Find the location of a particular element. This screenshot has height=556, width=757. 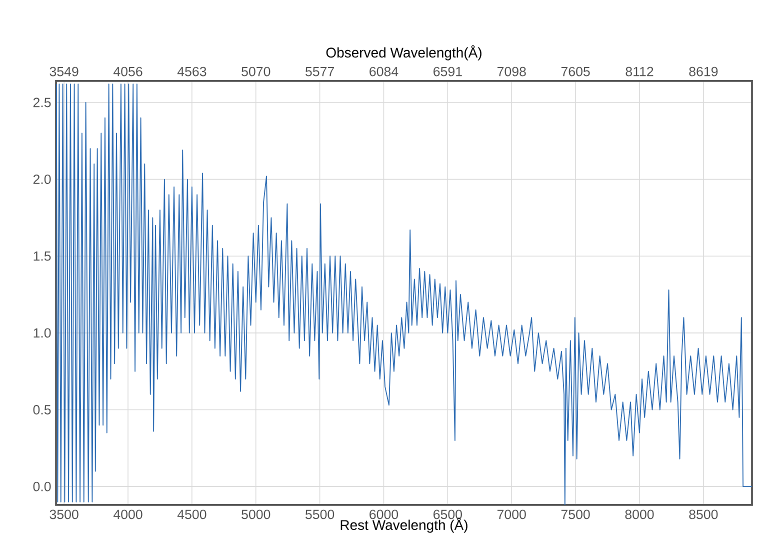

x-tick-label: 4000 is located at coordinates (127, 515).